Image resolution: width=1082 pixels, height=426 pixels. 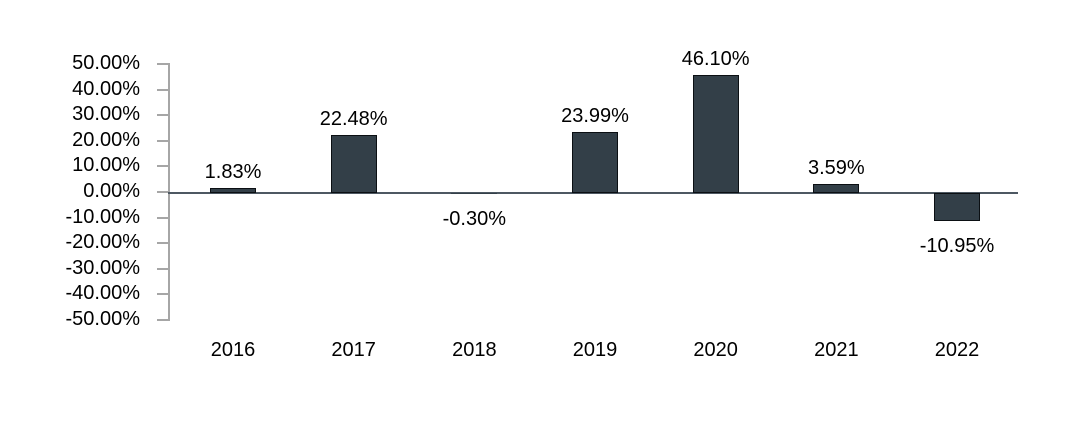 What do you see at coordinates (836, 167) in the screenshot?
I see `value-label-2021: 3.59%` at bounding box center [836, 167].